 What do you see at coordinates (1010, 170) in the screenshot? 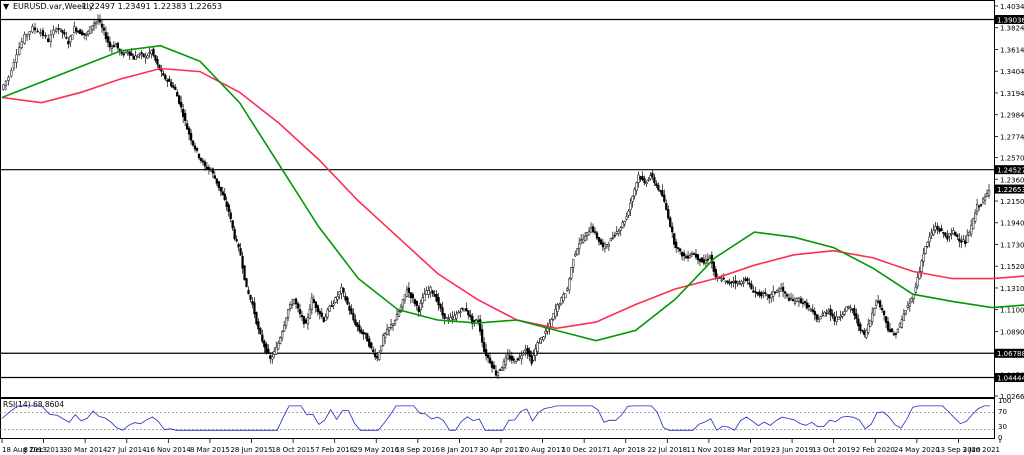
I see `level-label: 1.24527` at bounding box center [1010, 170].